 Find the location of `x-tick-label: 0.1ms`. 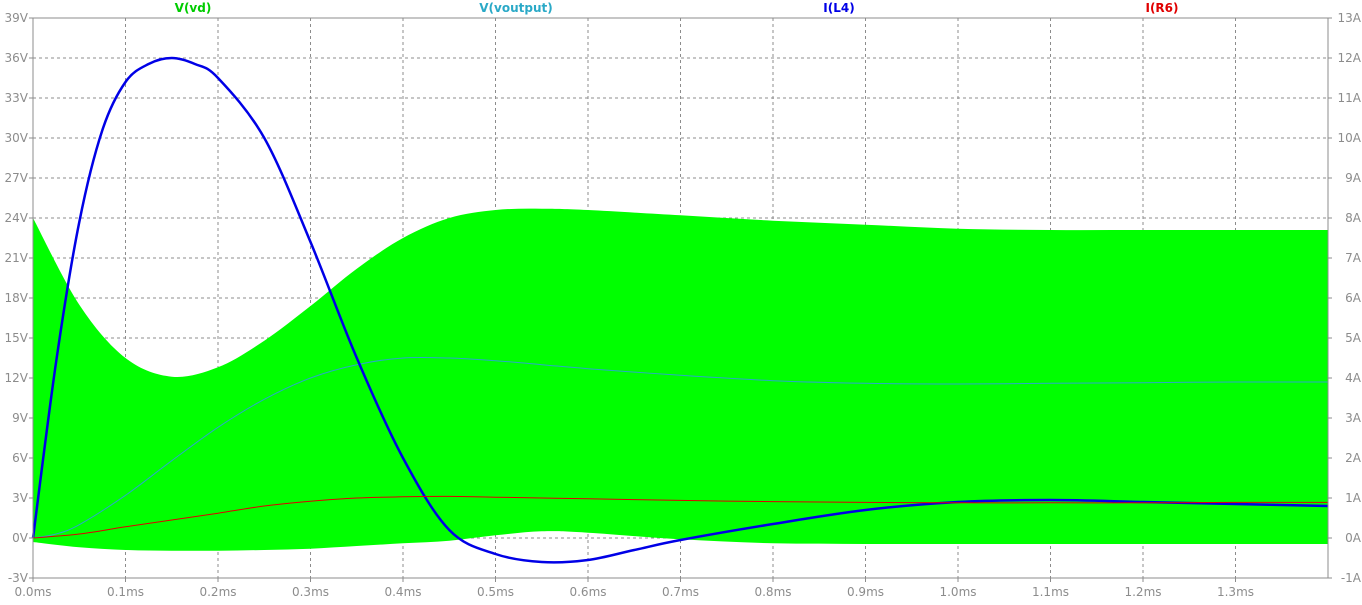

x-tick-label: 0.1ms is located at coordinates (125, 592).